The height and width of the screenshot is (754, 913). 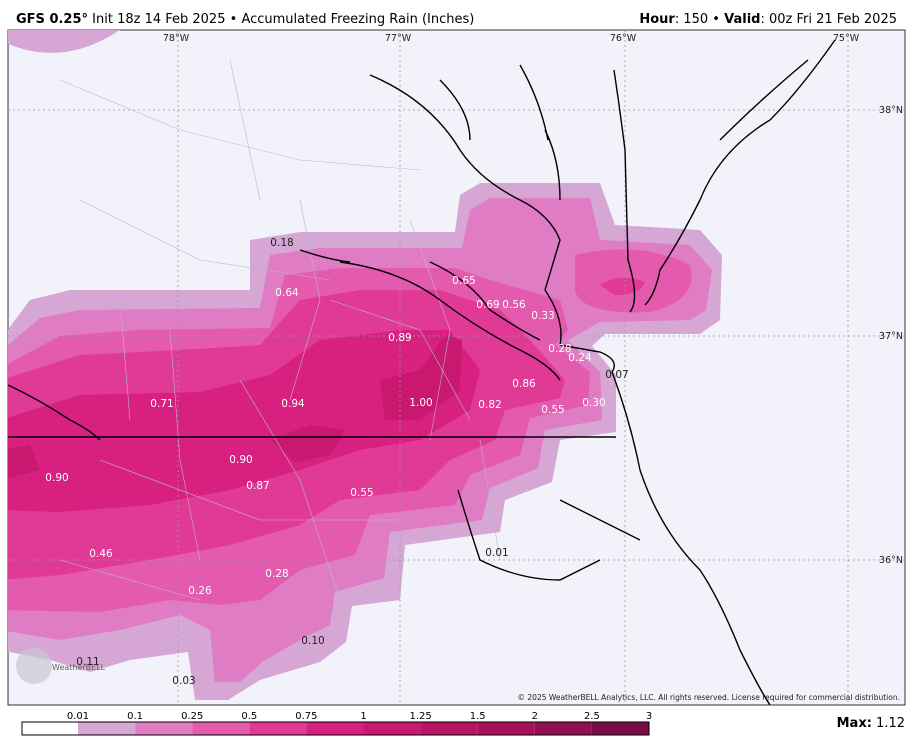 I want to click on map-value-label: 0.65, so click(x=463, y=281).